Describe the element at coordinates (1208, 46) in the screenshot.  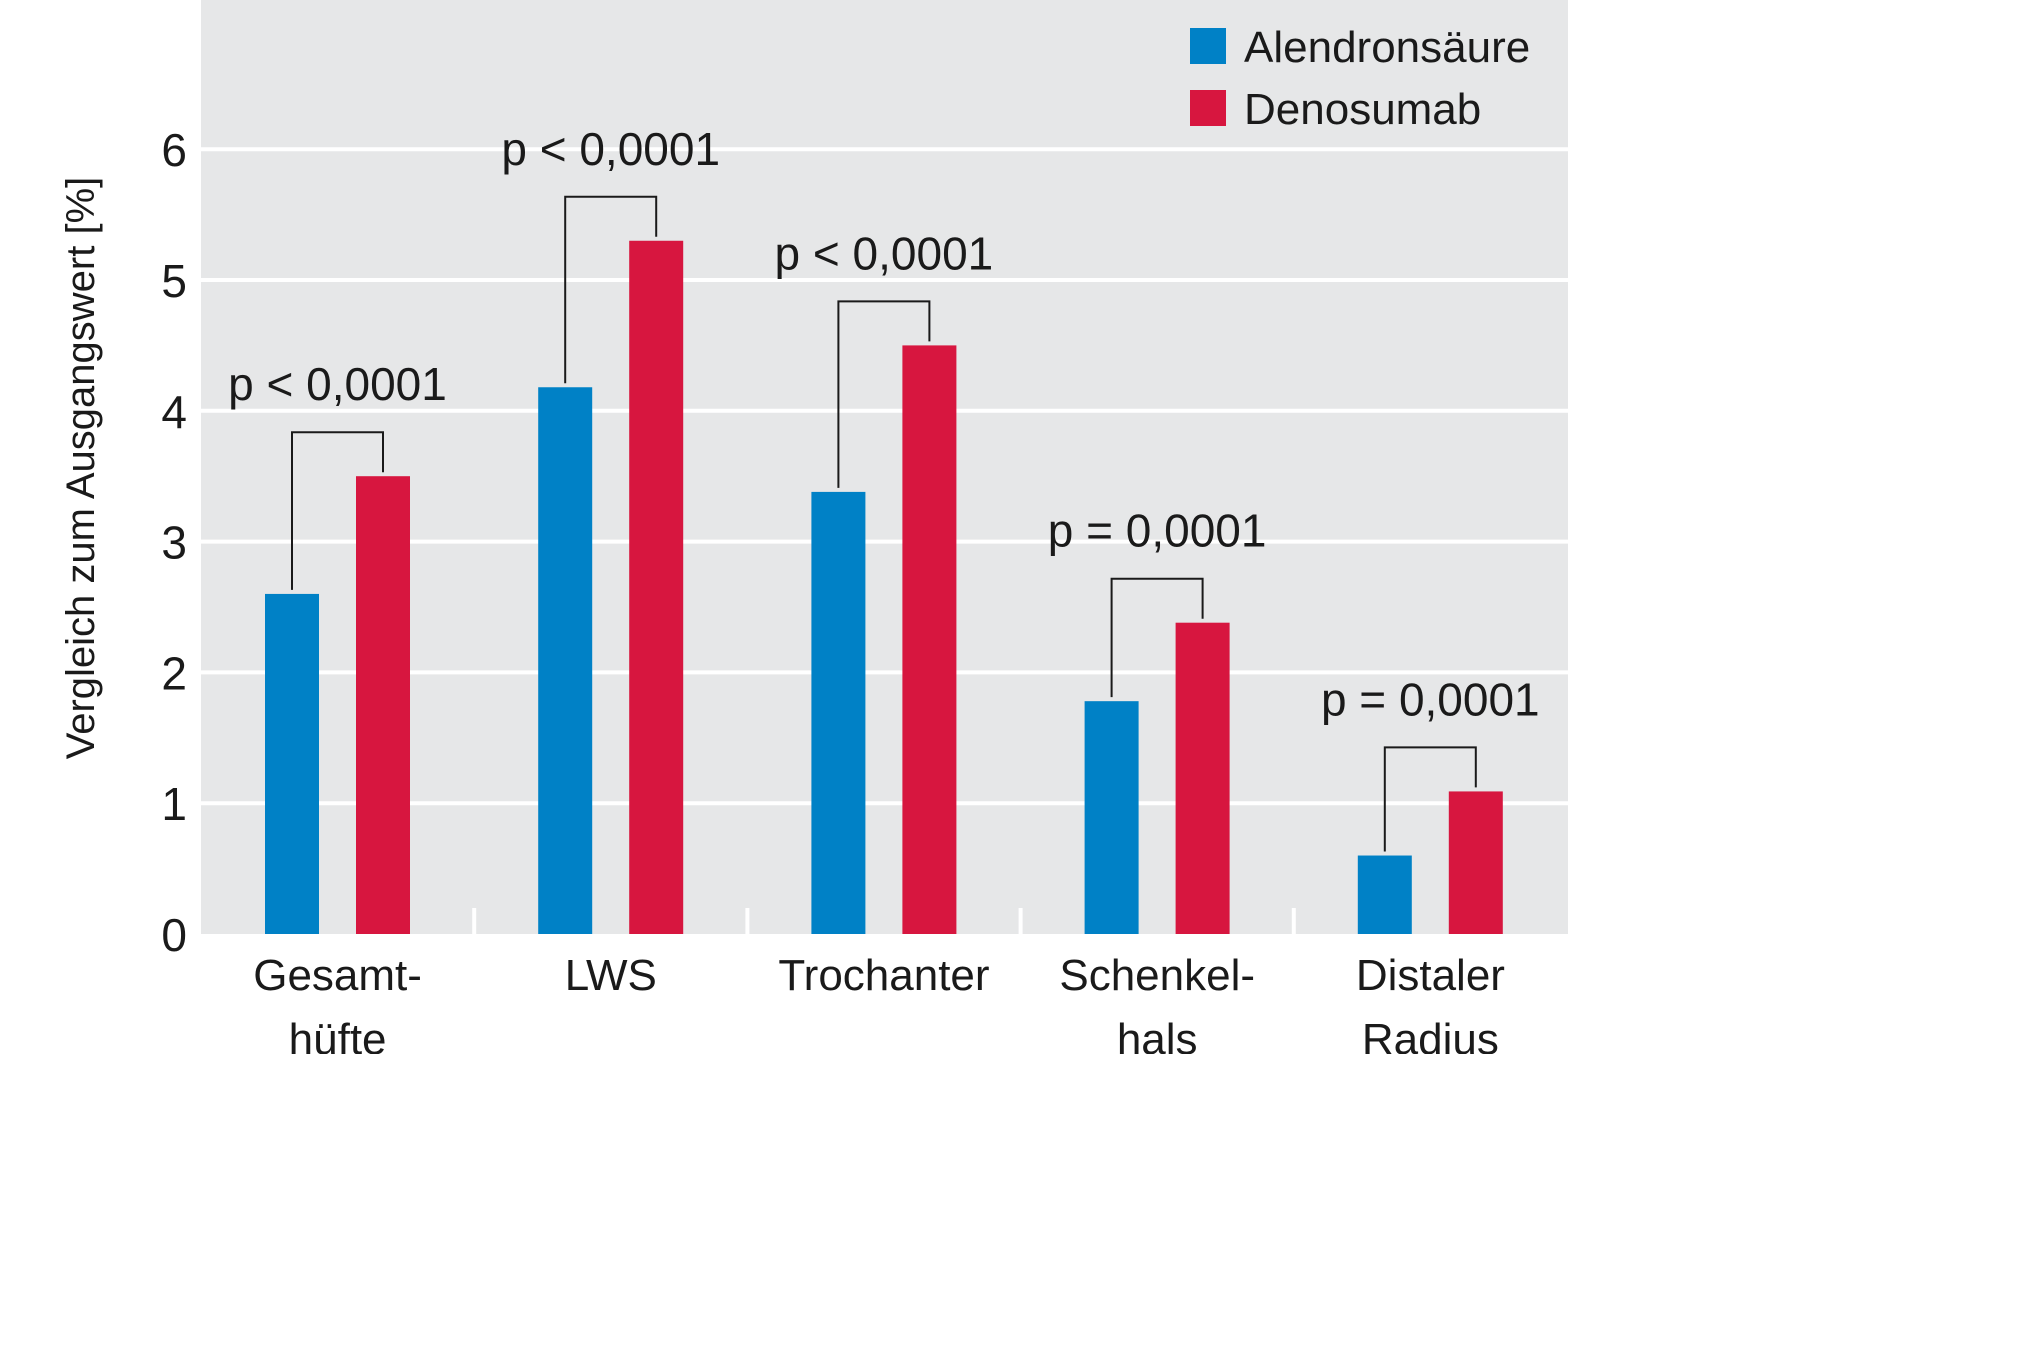
I see `legend-swatch-alendronsaeure` at that location.